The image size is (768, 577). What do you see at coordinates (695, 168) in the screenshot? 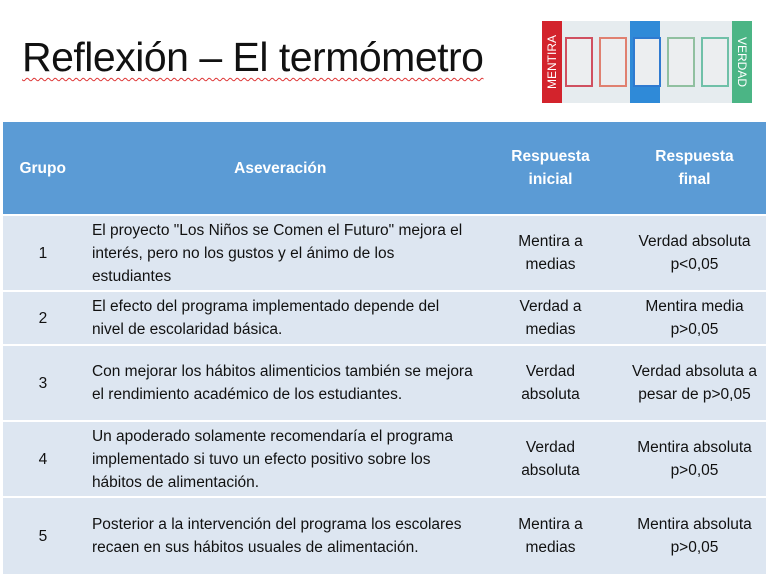
I see `header-respuesta-final: Respuesta final` at bounding box center [695, 168].